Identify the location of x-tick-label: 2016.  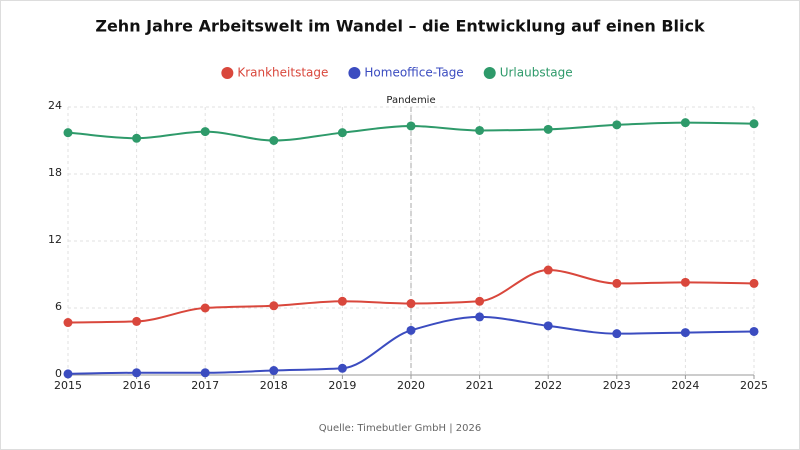
(137, 385).